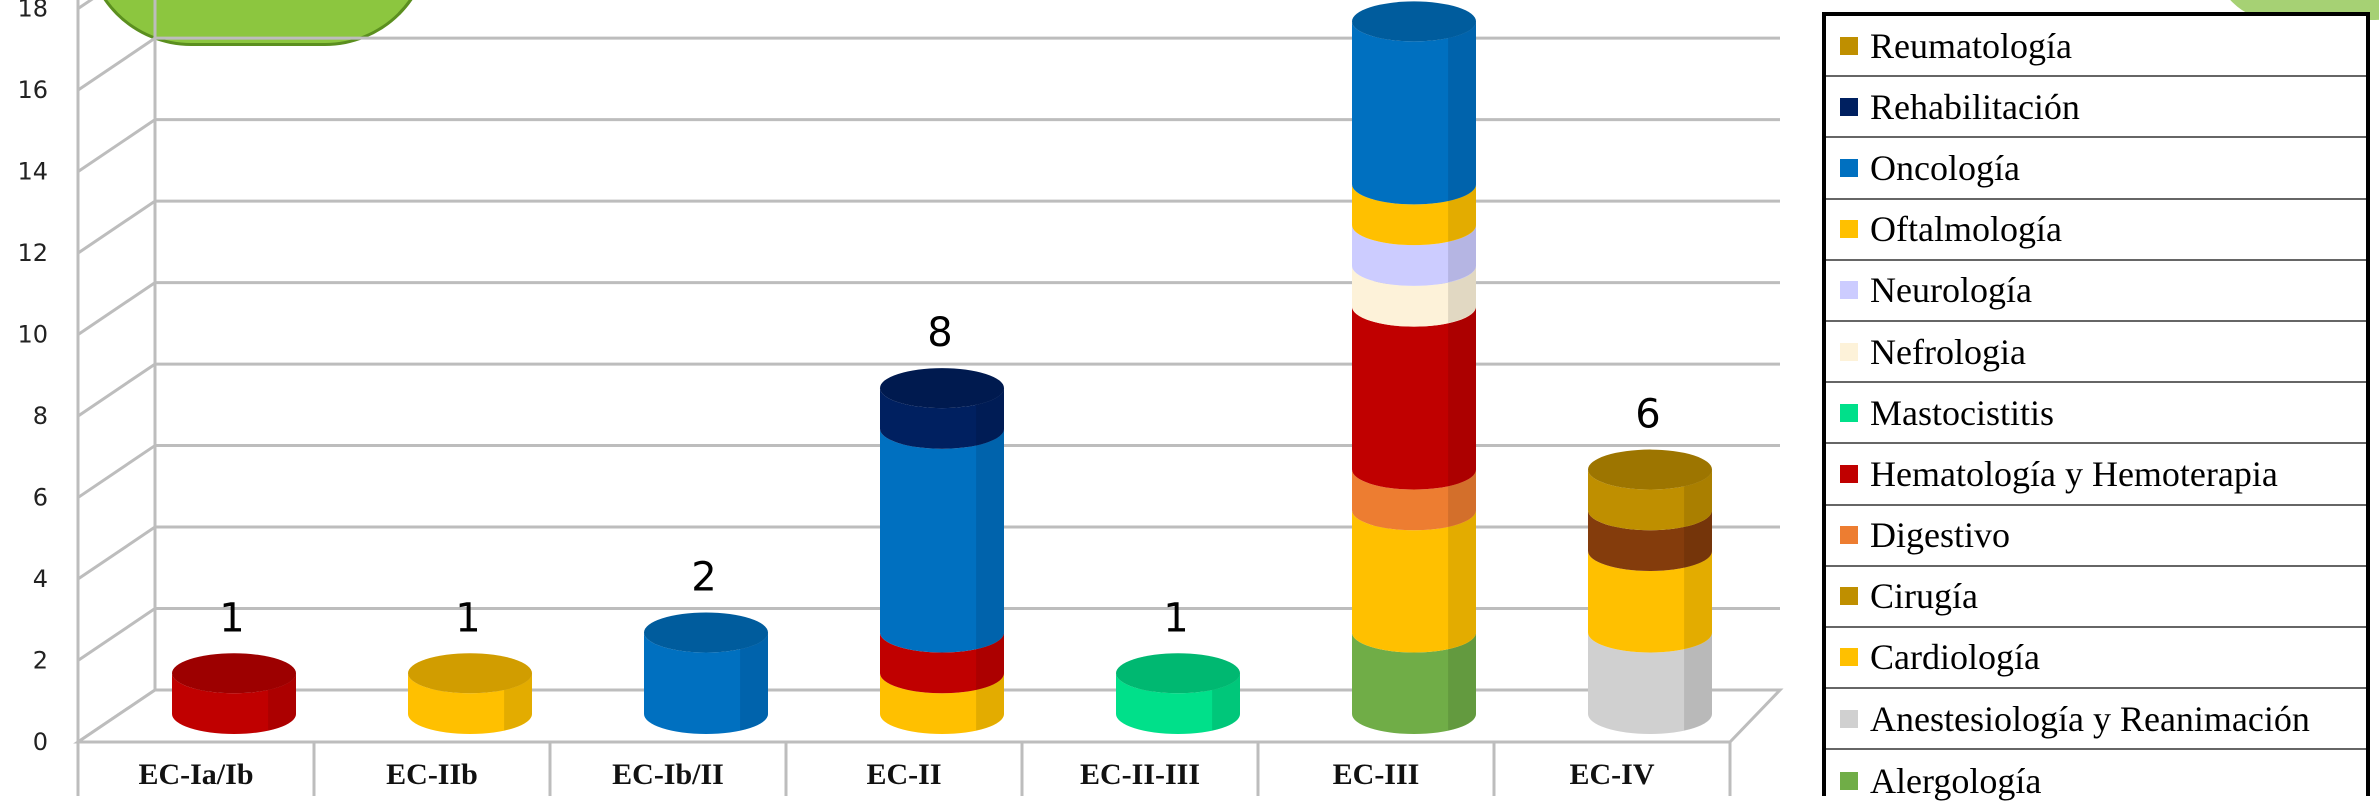 The image size is (2379, 811). I want to click on legend-label: Neurología, so click(1951, 290).